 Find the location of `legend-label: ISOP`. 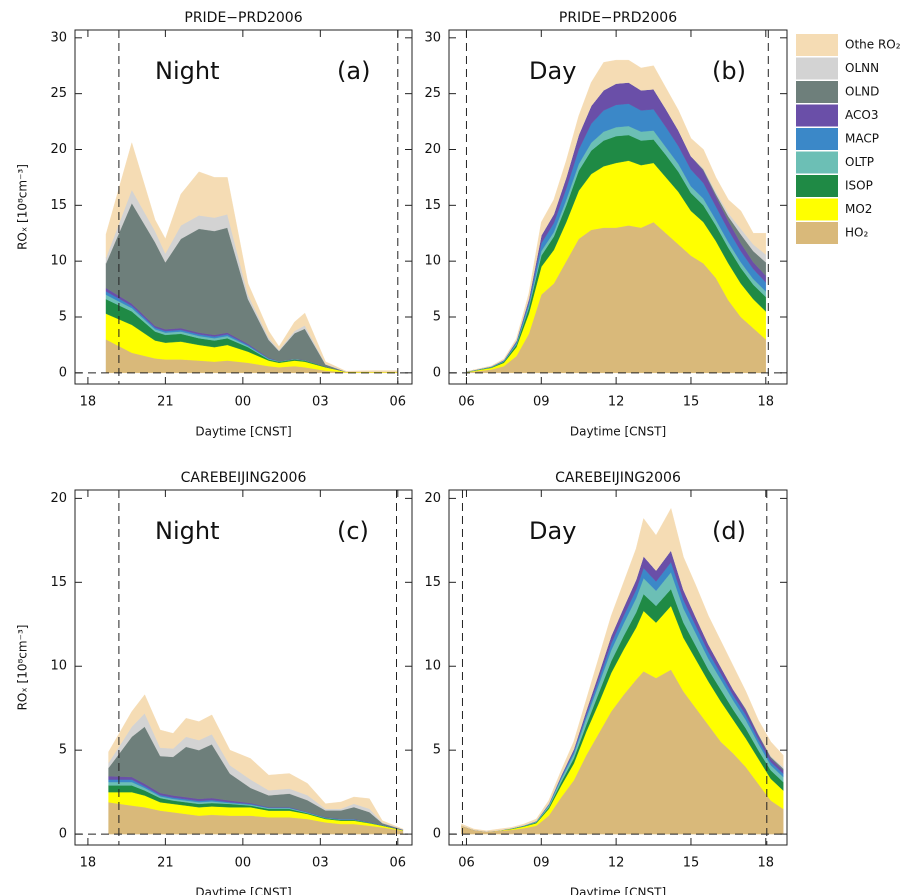

legend-label: ISOP is located at coordinates (859, 186).